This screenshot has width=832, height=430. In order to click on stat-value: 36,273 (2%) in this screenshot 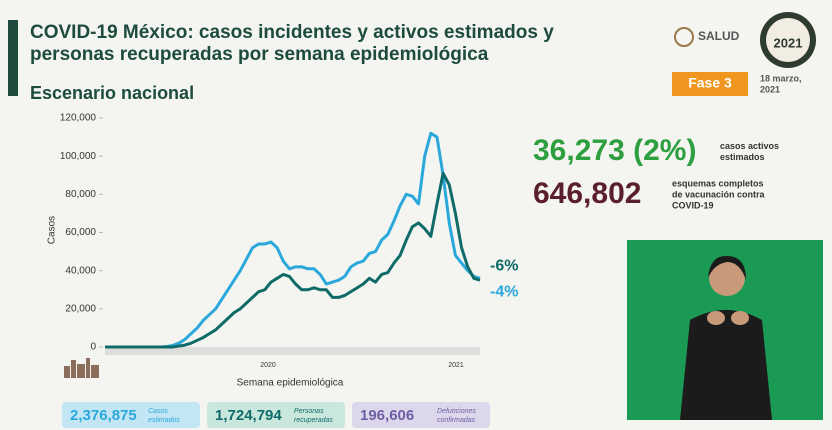, I will do `click(614, 150)`.